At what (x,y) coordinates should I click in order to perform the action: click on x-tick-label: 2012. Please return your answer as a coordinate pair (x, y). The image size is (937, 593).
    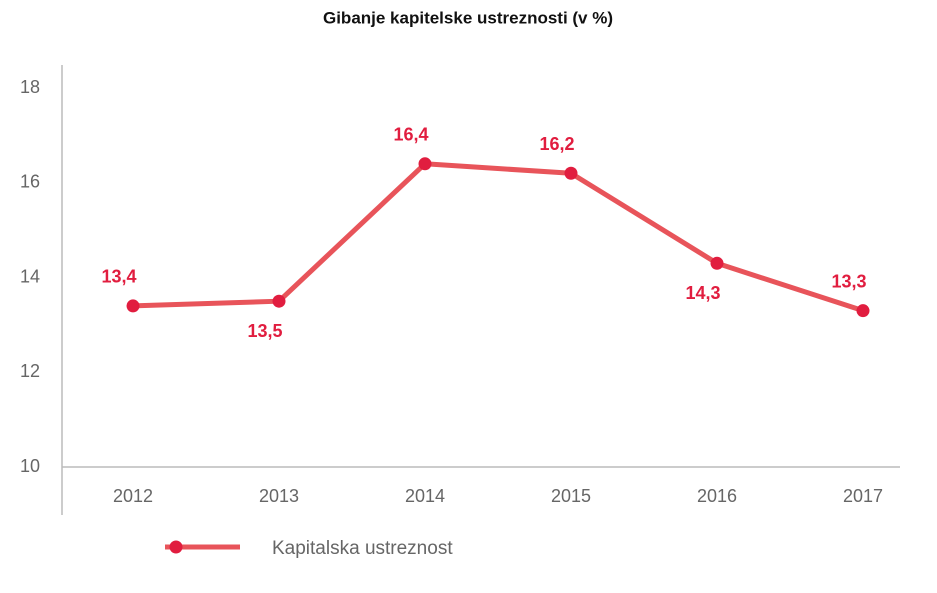
    Looking at the image, I should click on (133, 496).